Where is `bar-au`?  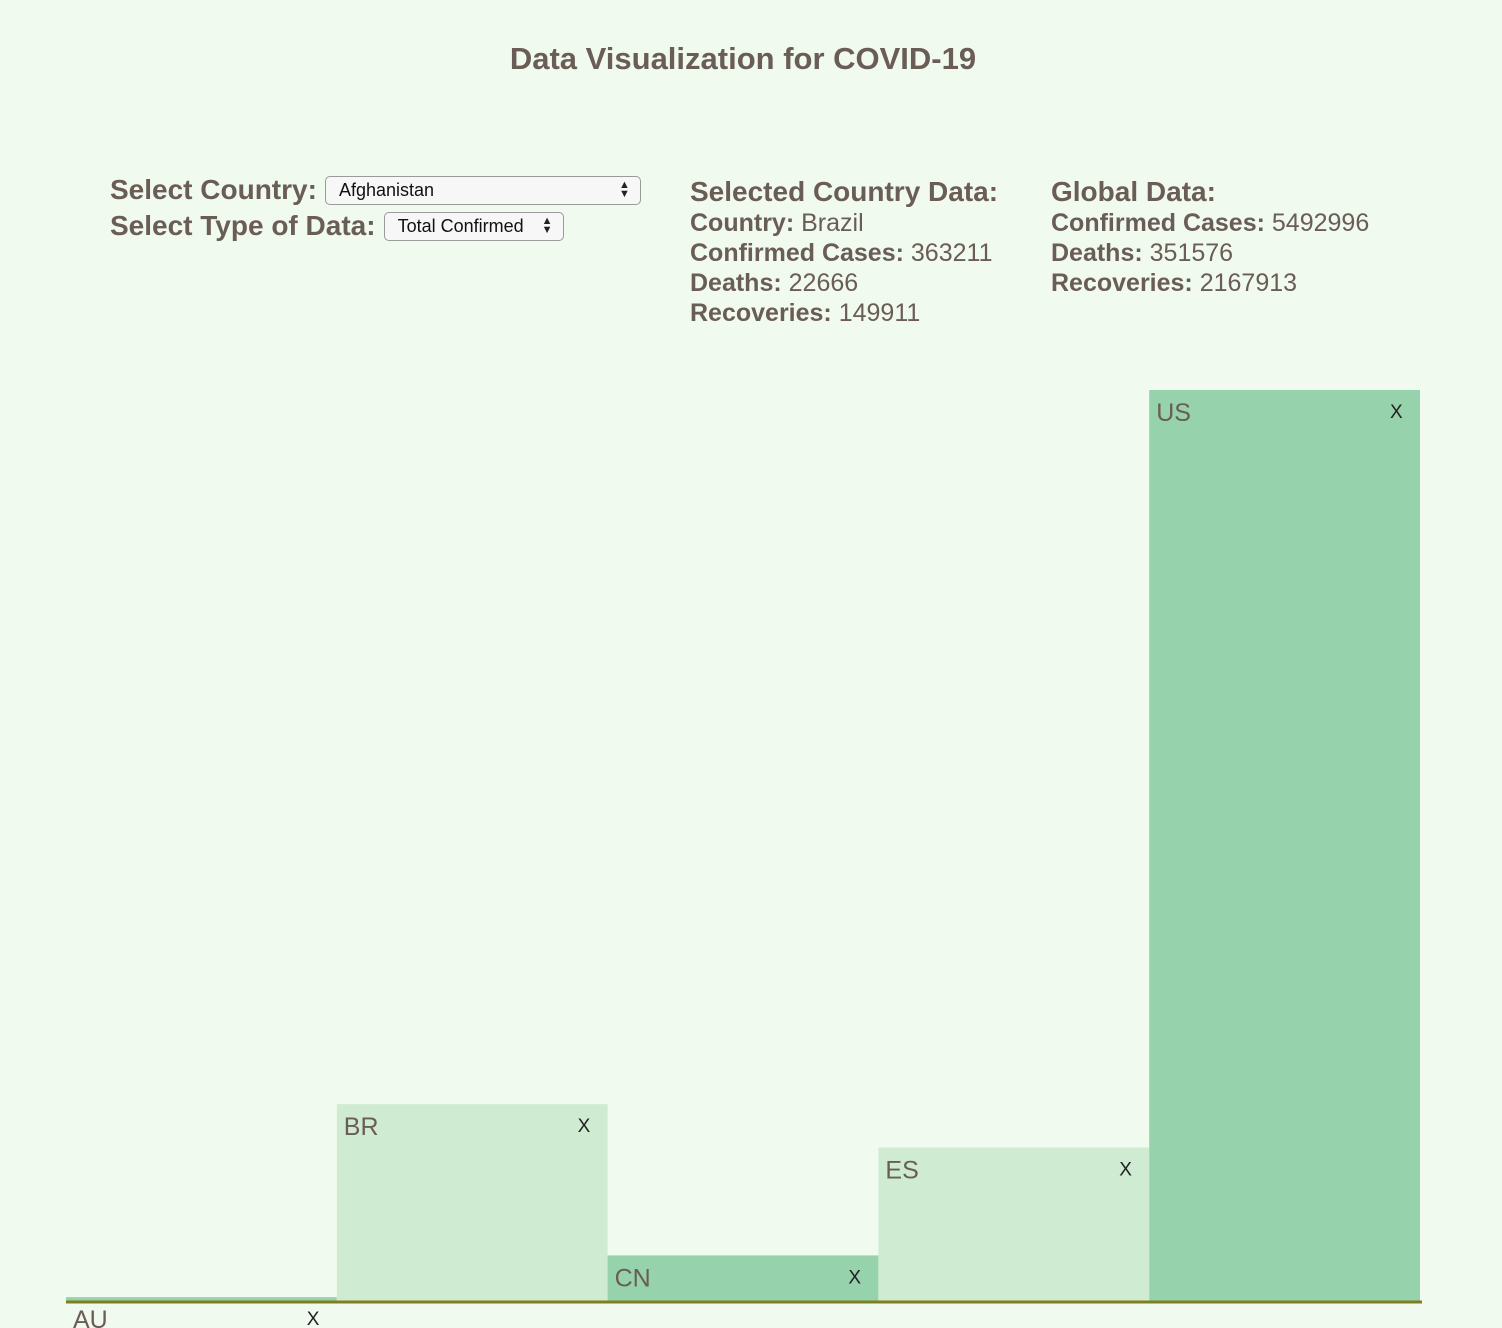
bar-au is located at coordinates (201, 1299).